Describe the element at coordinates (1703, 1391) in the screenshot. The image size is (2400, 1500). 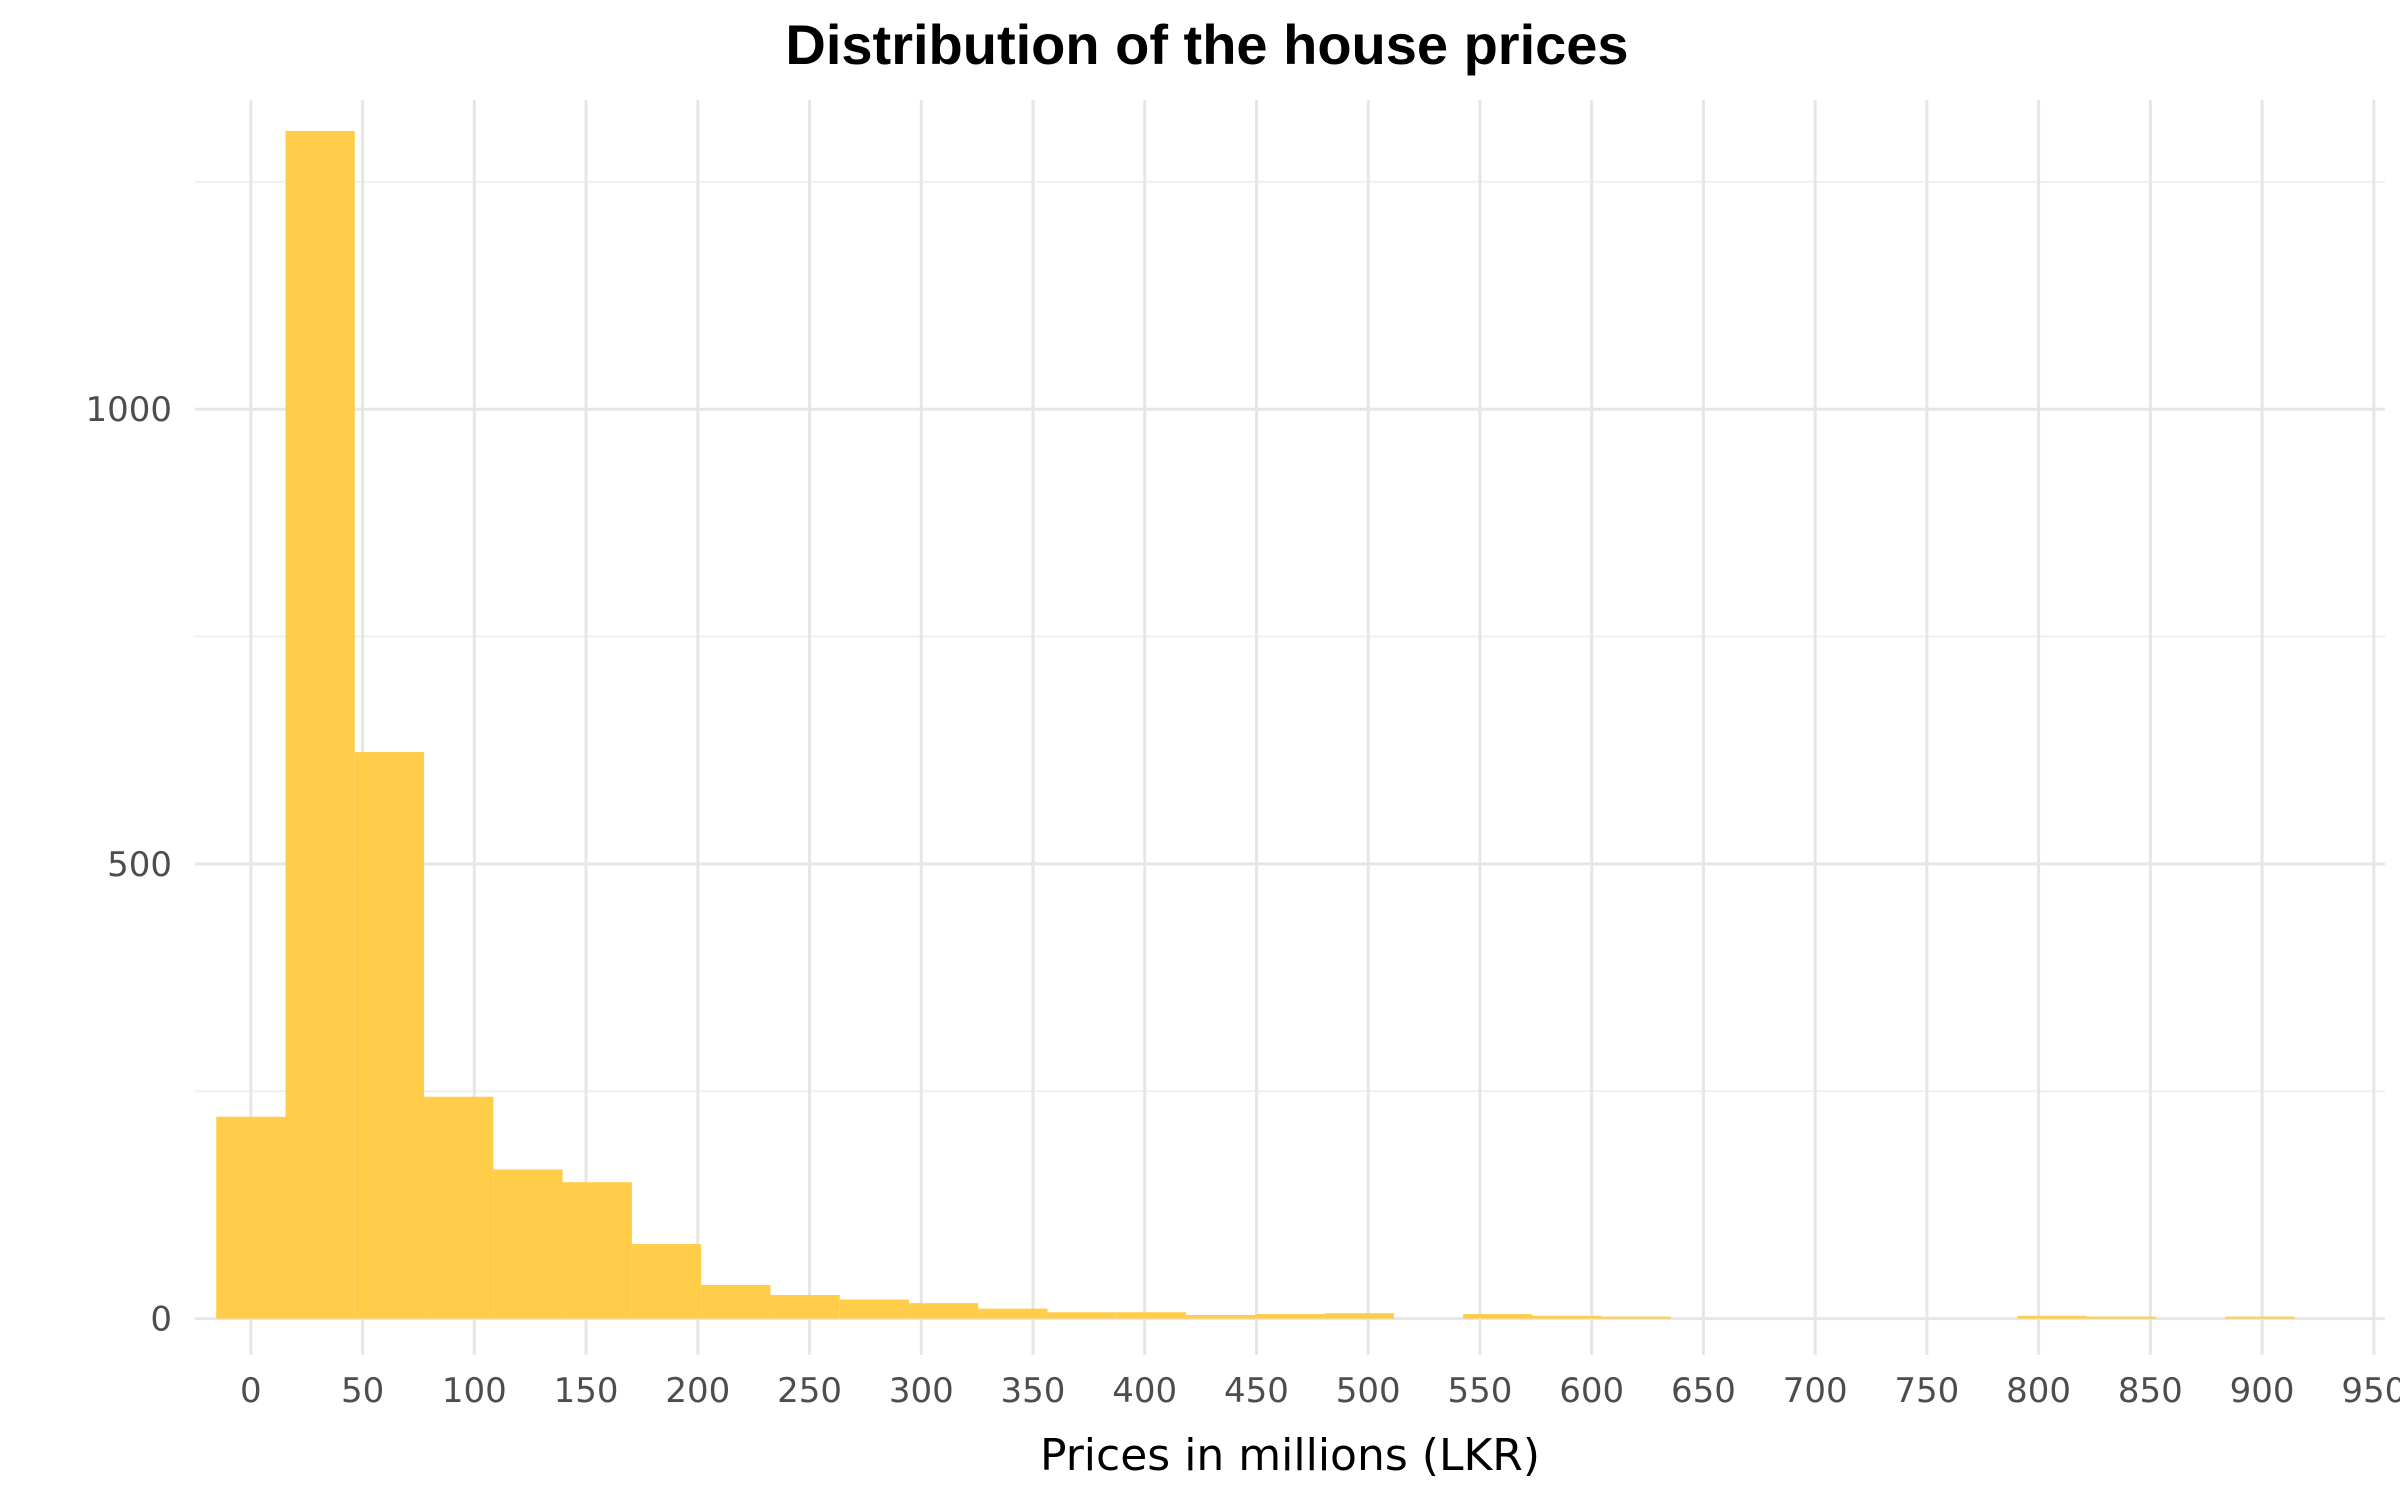
I see `x-tick-label: 650` at that location.